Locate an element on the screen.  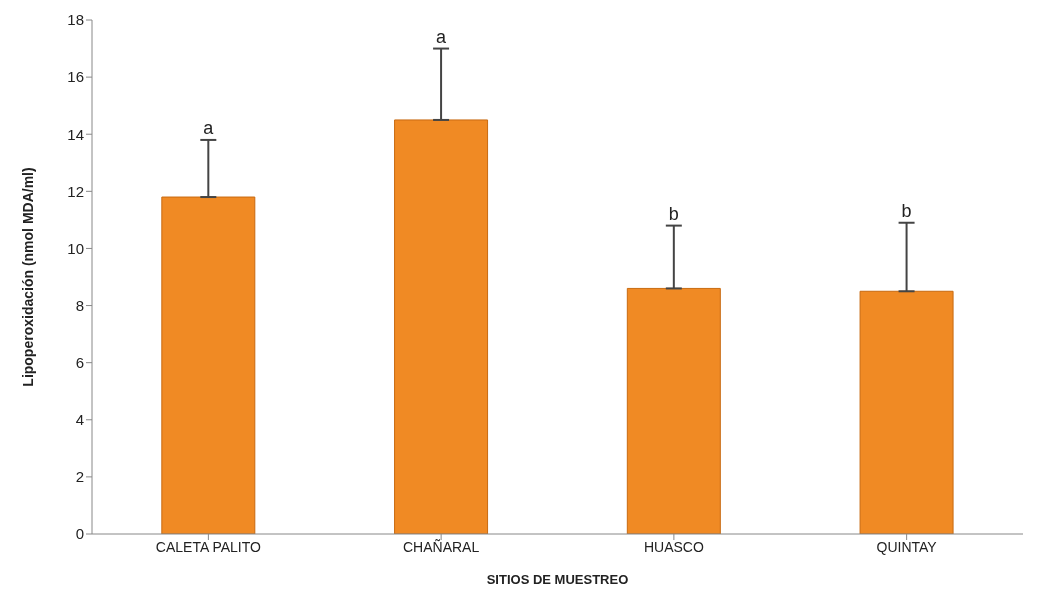
x-tick-label: CHAÑARAL is located at coordinates (441, 546).